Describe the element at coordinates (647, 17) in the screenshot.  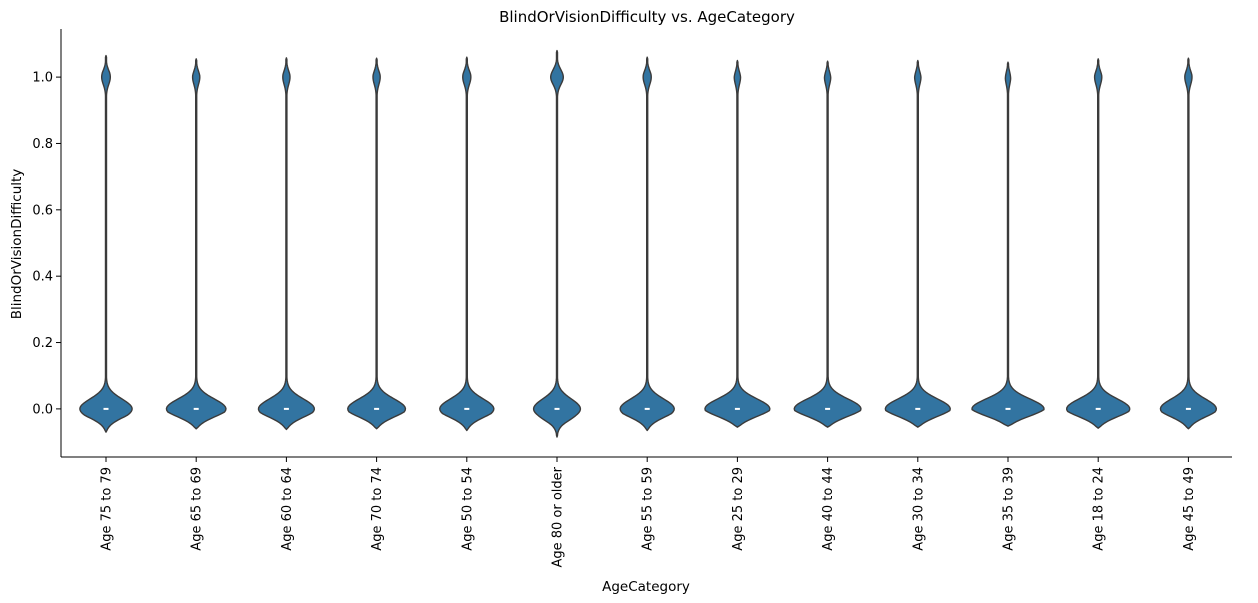
I see `chart-title: BlindOrVisionDifficulty vs. AgeCategory` at that location.